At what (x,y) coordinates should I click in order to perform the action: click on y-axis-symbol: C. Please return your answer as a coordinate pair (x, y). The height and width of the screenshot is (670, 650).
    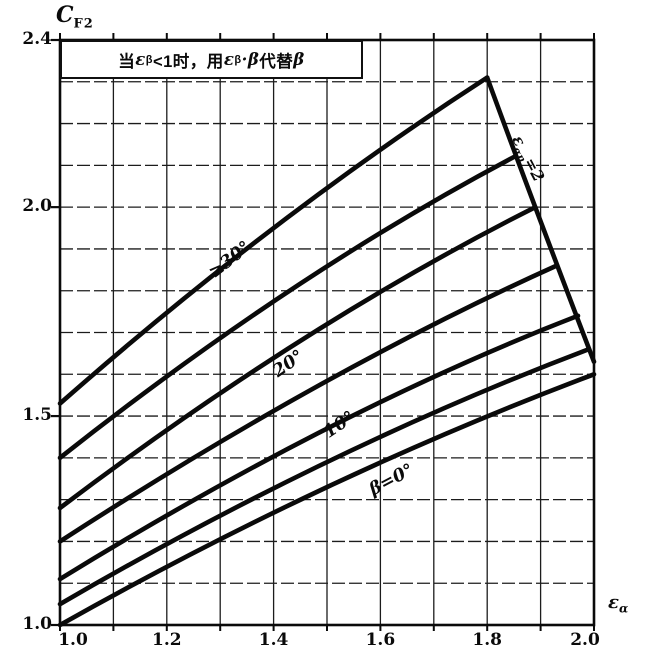
    Looking at the image, I should click on (65, 15).